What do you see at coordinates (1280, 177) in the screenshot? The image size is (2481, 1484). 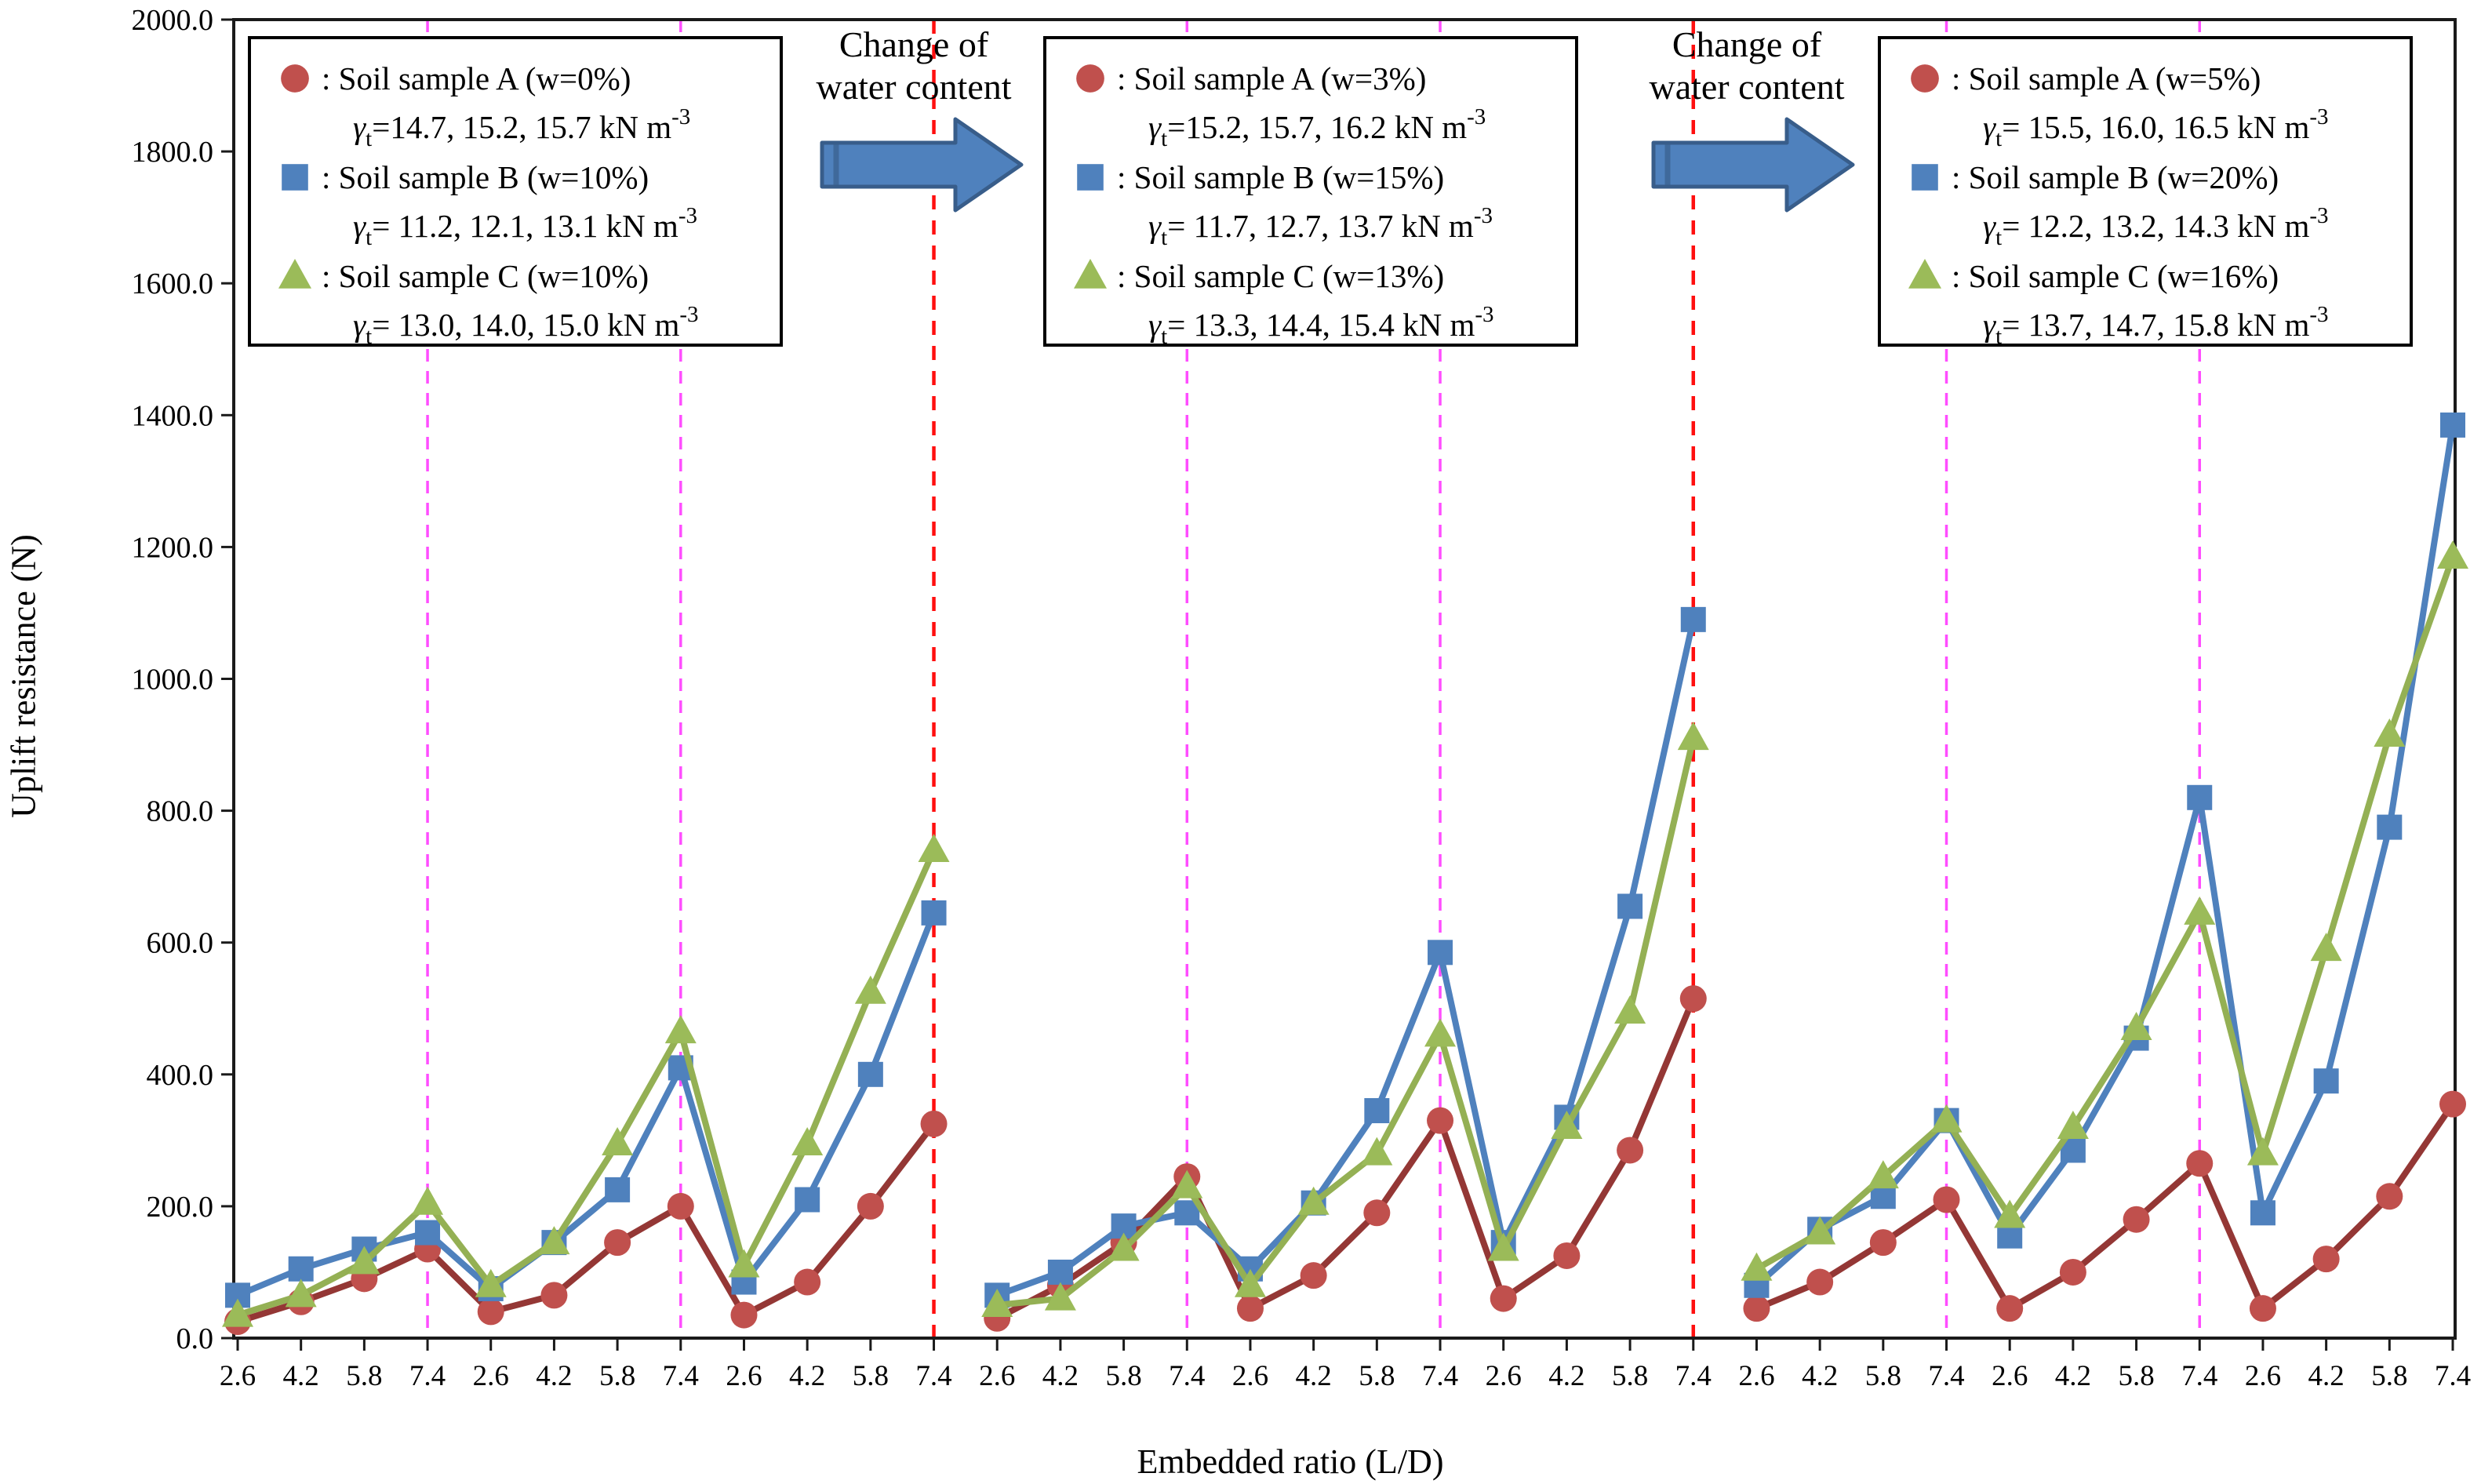 I see `legend-entry-label: : Soil sample B (w=15%)` at bounding box center [1280, 177].